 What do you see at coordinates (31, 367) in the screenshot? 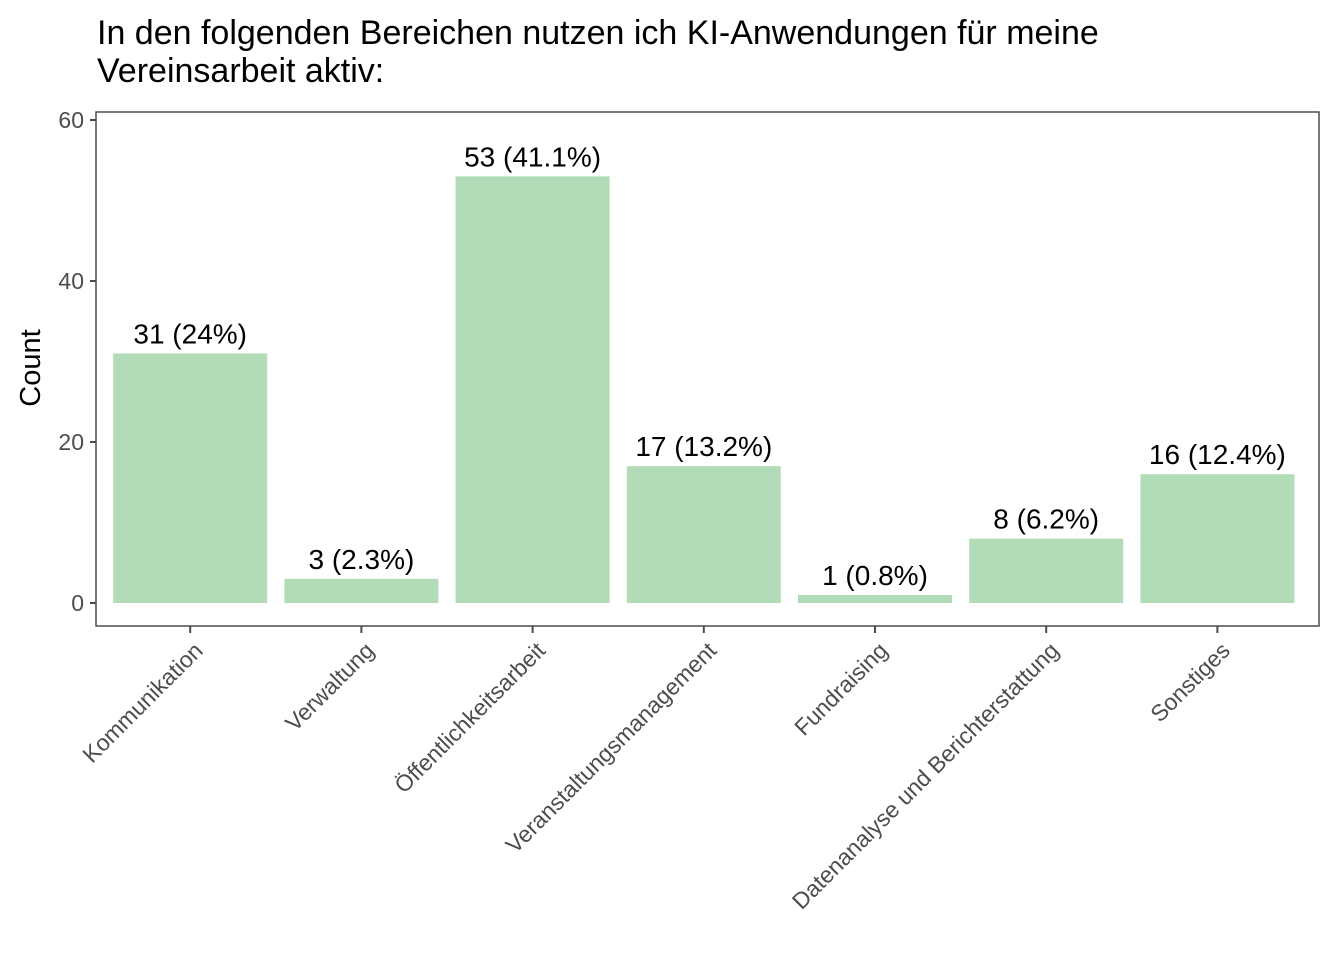
I see `y-axis-label: Count` at bounding box center [31, 367].